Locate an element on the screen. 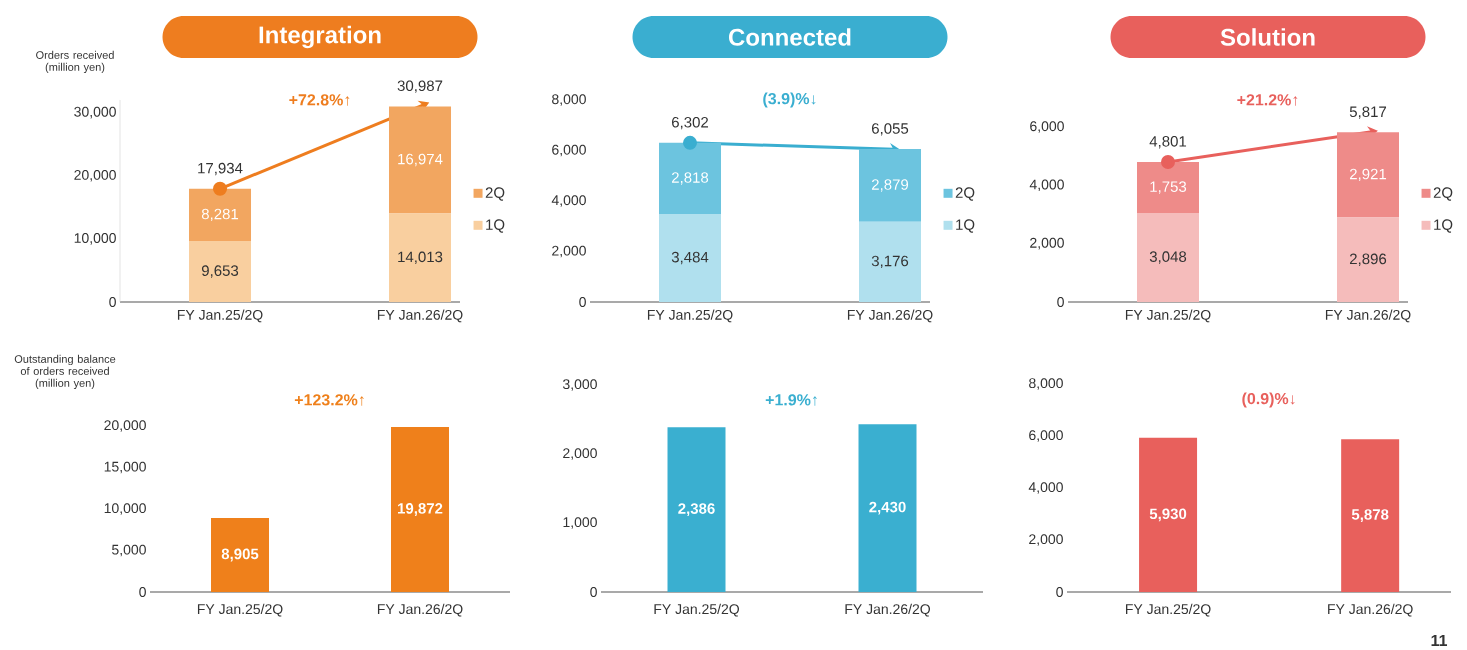 This screenshot has height=650, width=1467. total-label: 6,302 is located at coordinates (690, 123).